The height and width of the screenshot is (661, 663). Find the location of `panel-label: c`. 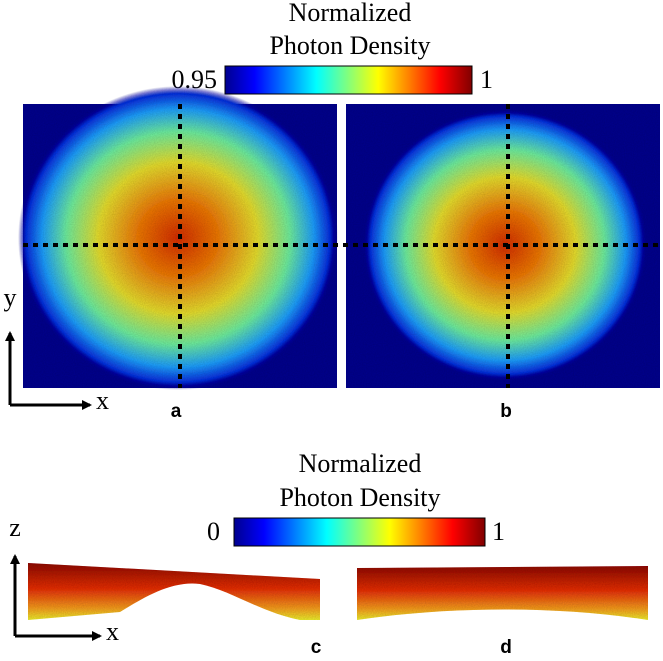

panel-label: c is located at coordinates (316, 647).